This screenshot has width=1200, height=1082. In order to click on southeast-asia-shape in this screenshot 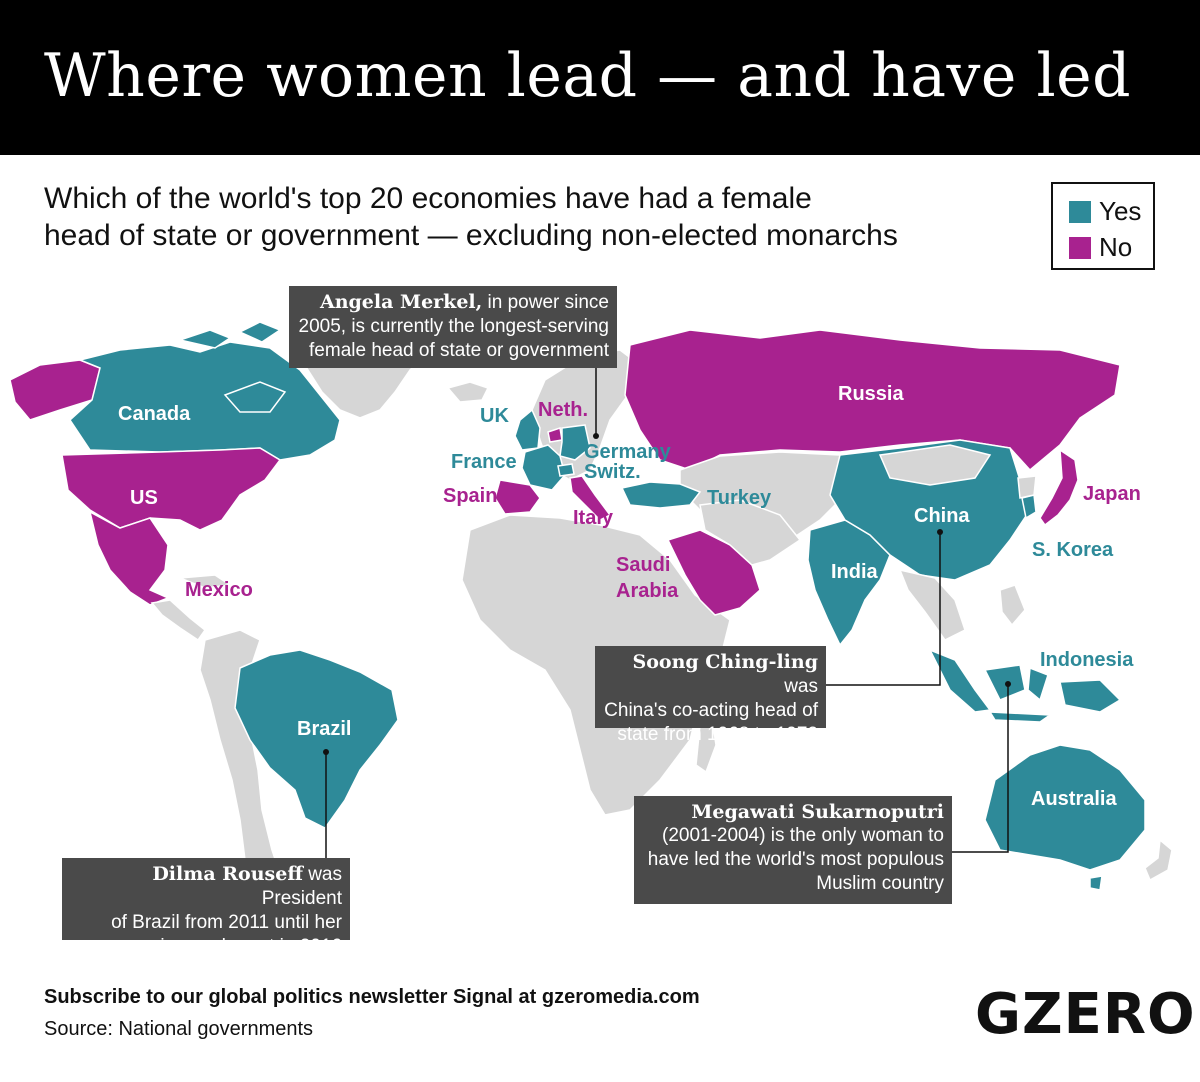, I will do `click(932, 604)`.